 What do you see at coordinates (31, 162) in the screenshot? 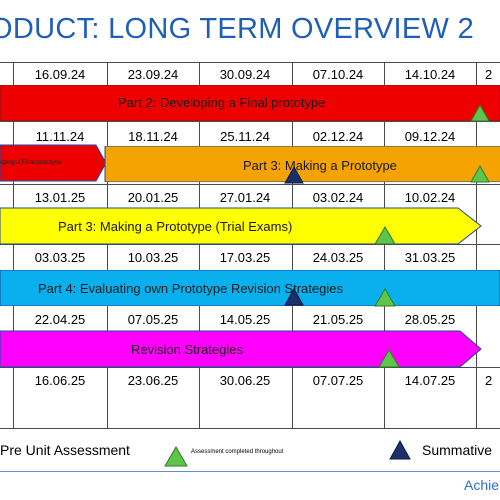
I see `bar-label: oping a Final prototype` at bounding box center [31, 162].